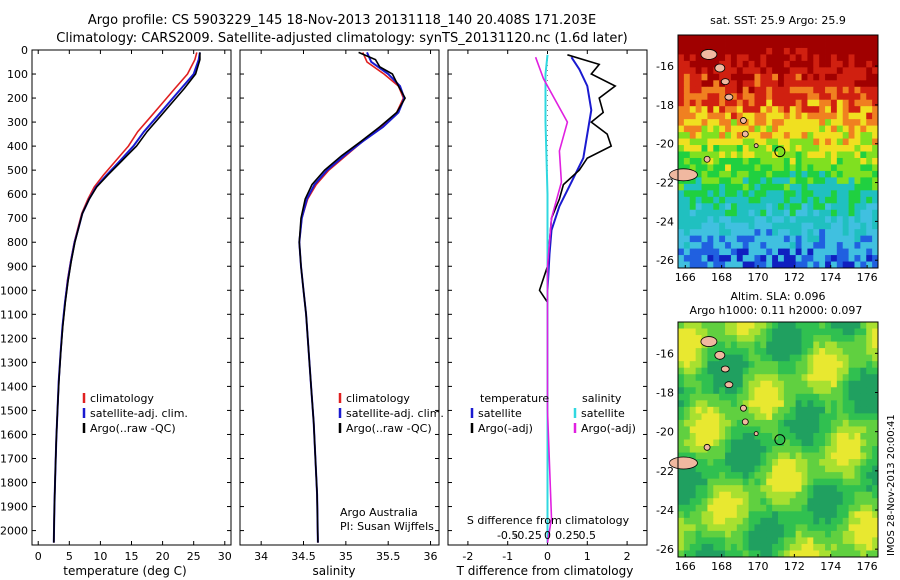 The width and height of the screenshot is (900, 580). I want to click on island, so click(729, 385).